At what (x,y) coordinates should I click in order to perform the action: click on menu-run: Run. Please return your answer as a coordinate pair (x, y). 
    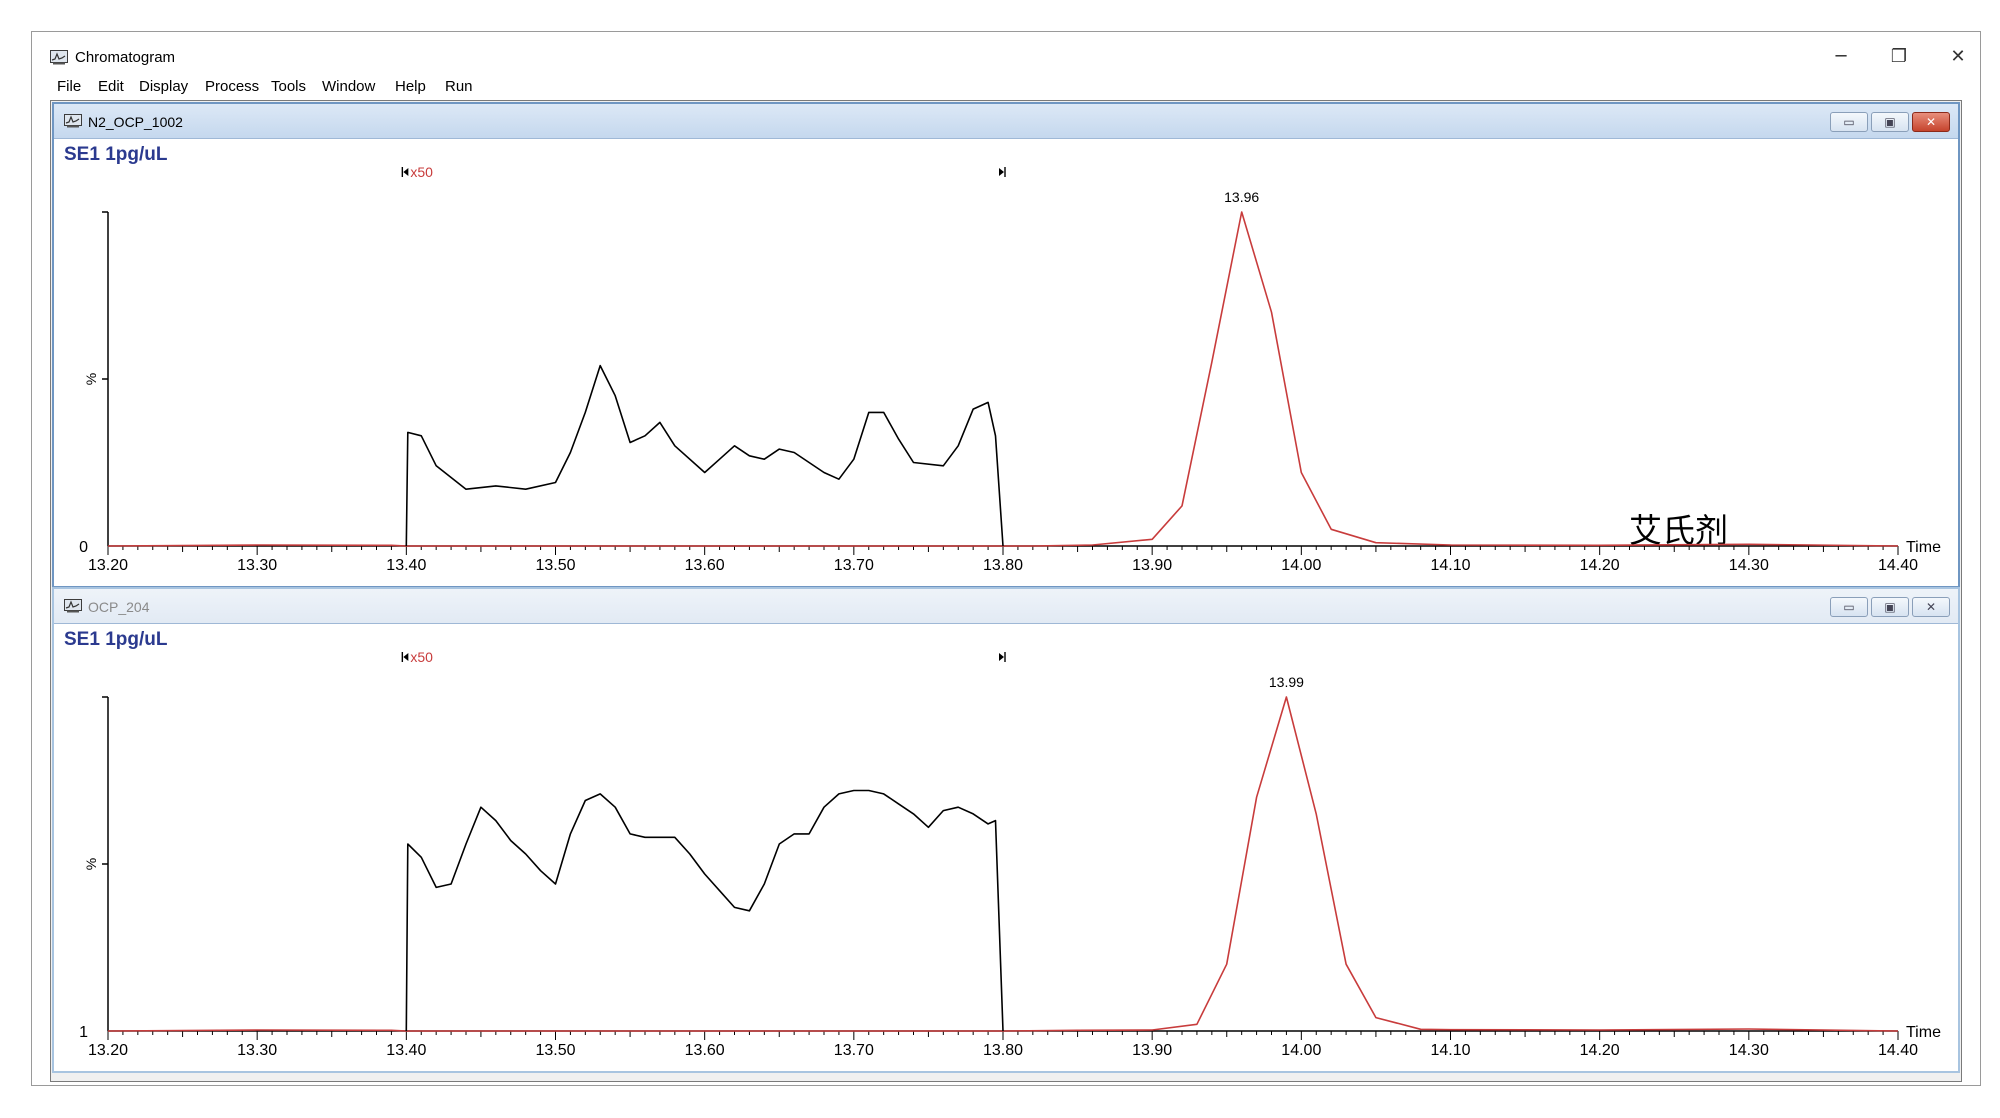
    Looking at the image, I should click on (459, 86).